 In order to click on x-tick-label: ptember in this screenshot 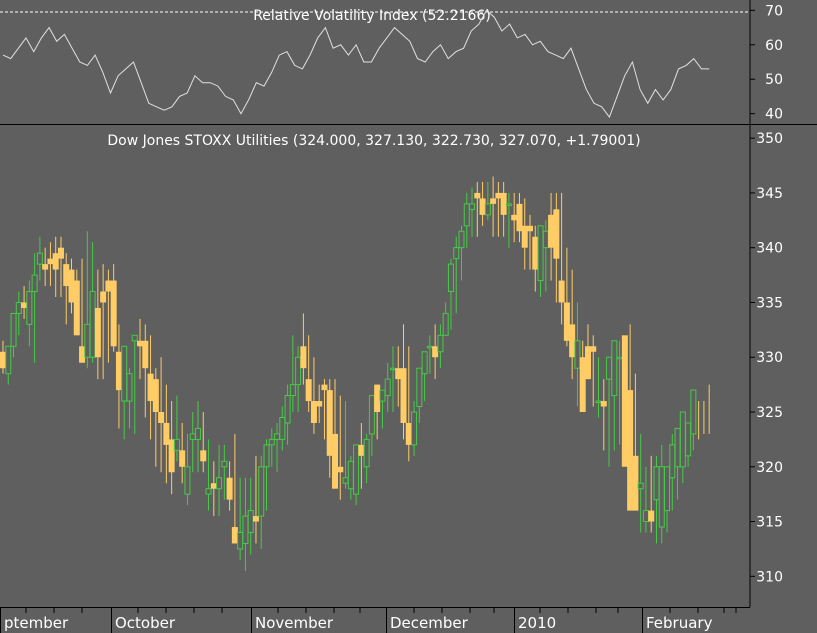, I will do `click(36, 623)`.